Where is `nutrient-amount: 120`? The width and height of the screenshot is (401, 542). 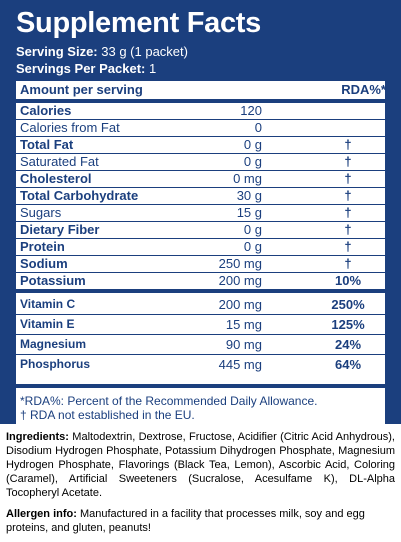 nutrient-amount: 120 is located at coordinates (251, 110).